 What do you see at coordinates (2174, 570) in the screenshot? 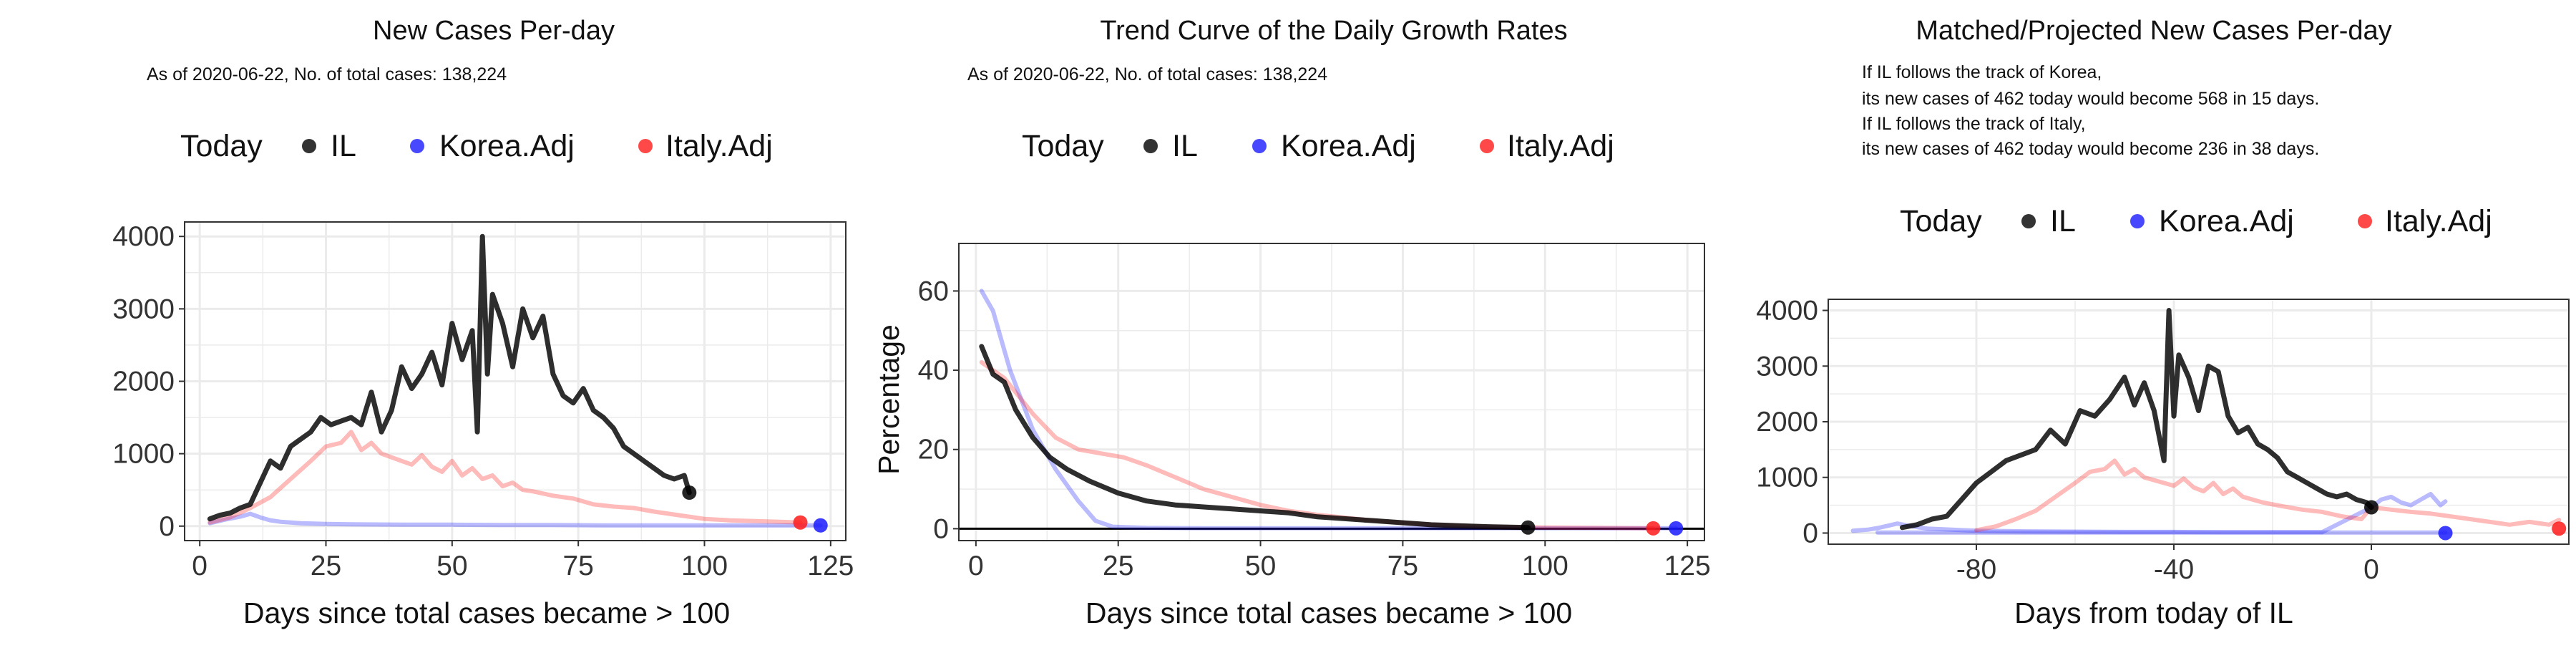
I see `x-tick-label: -40` at bounding box center [2174, 570].